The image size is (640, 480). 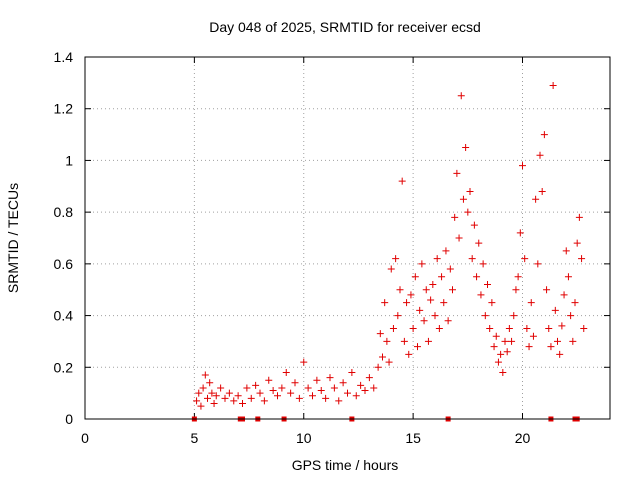 I want to click on y-axis-label: SRMTID / TECUs, so click(x=13, y=238).